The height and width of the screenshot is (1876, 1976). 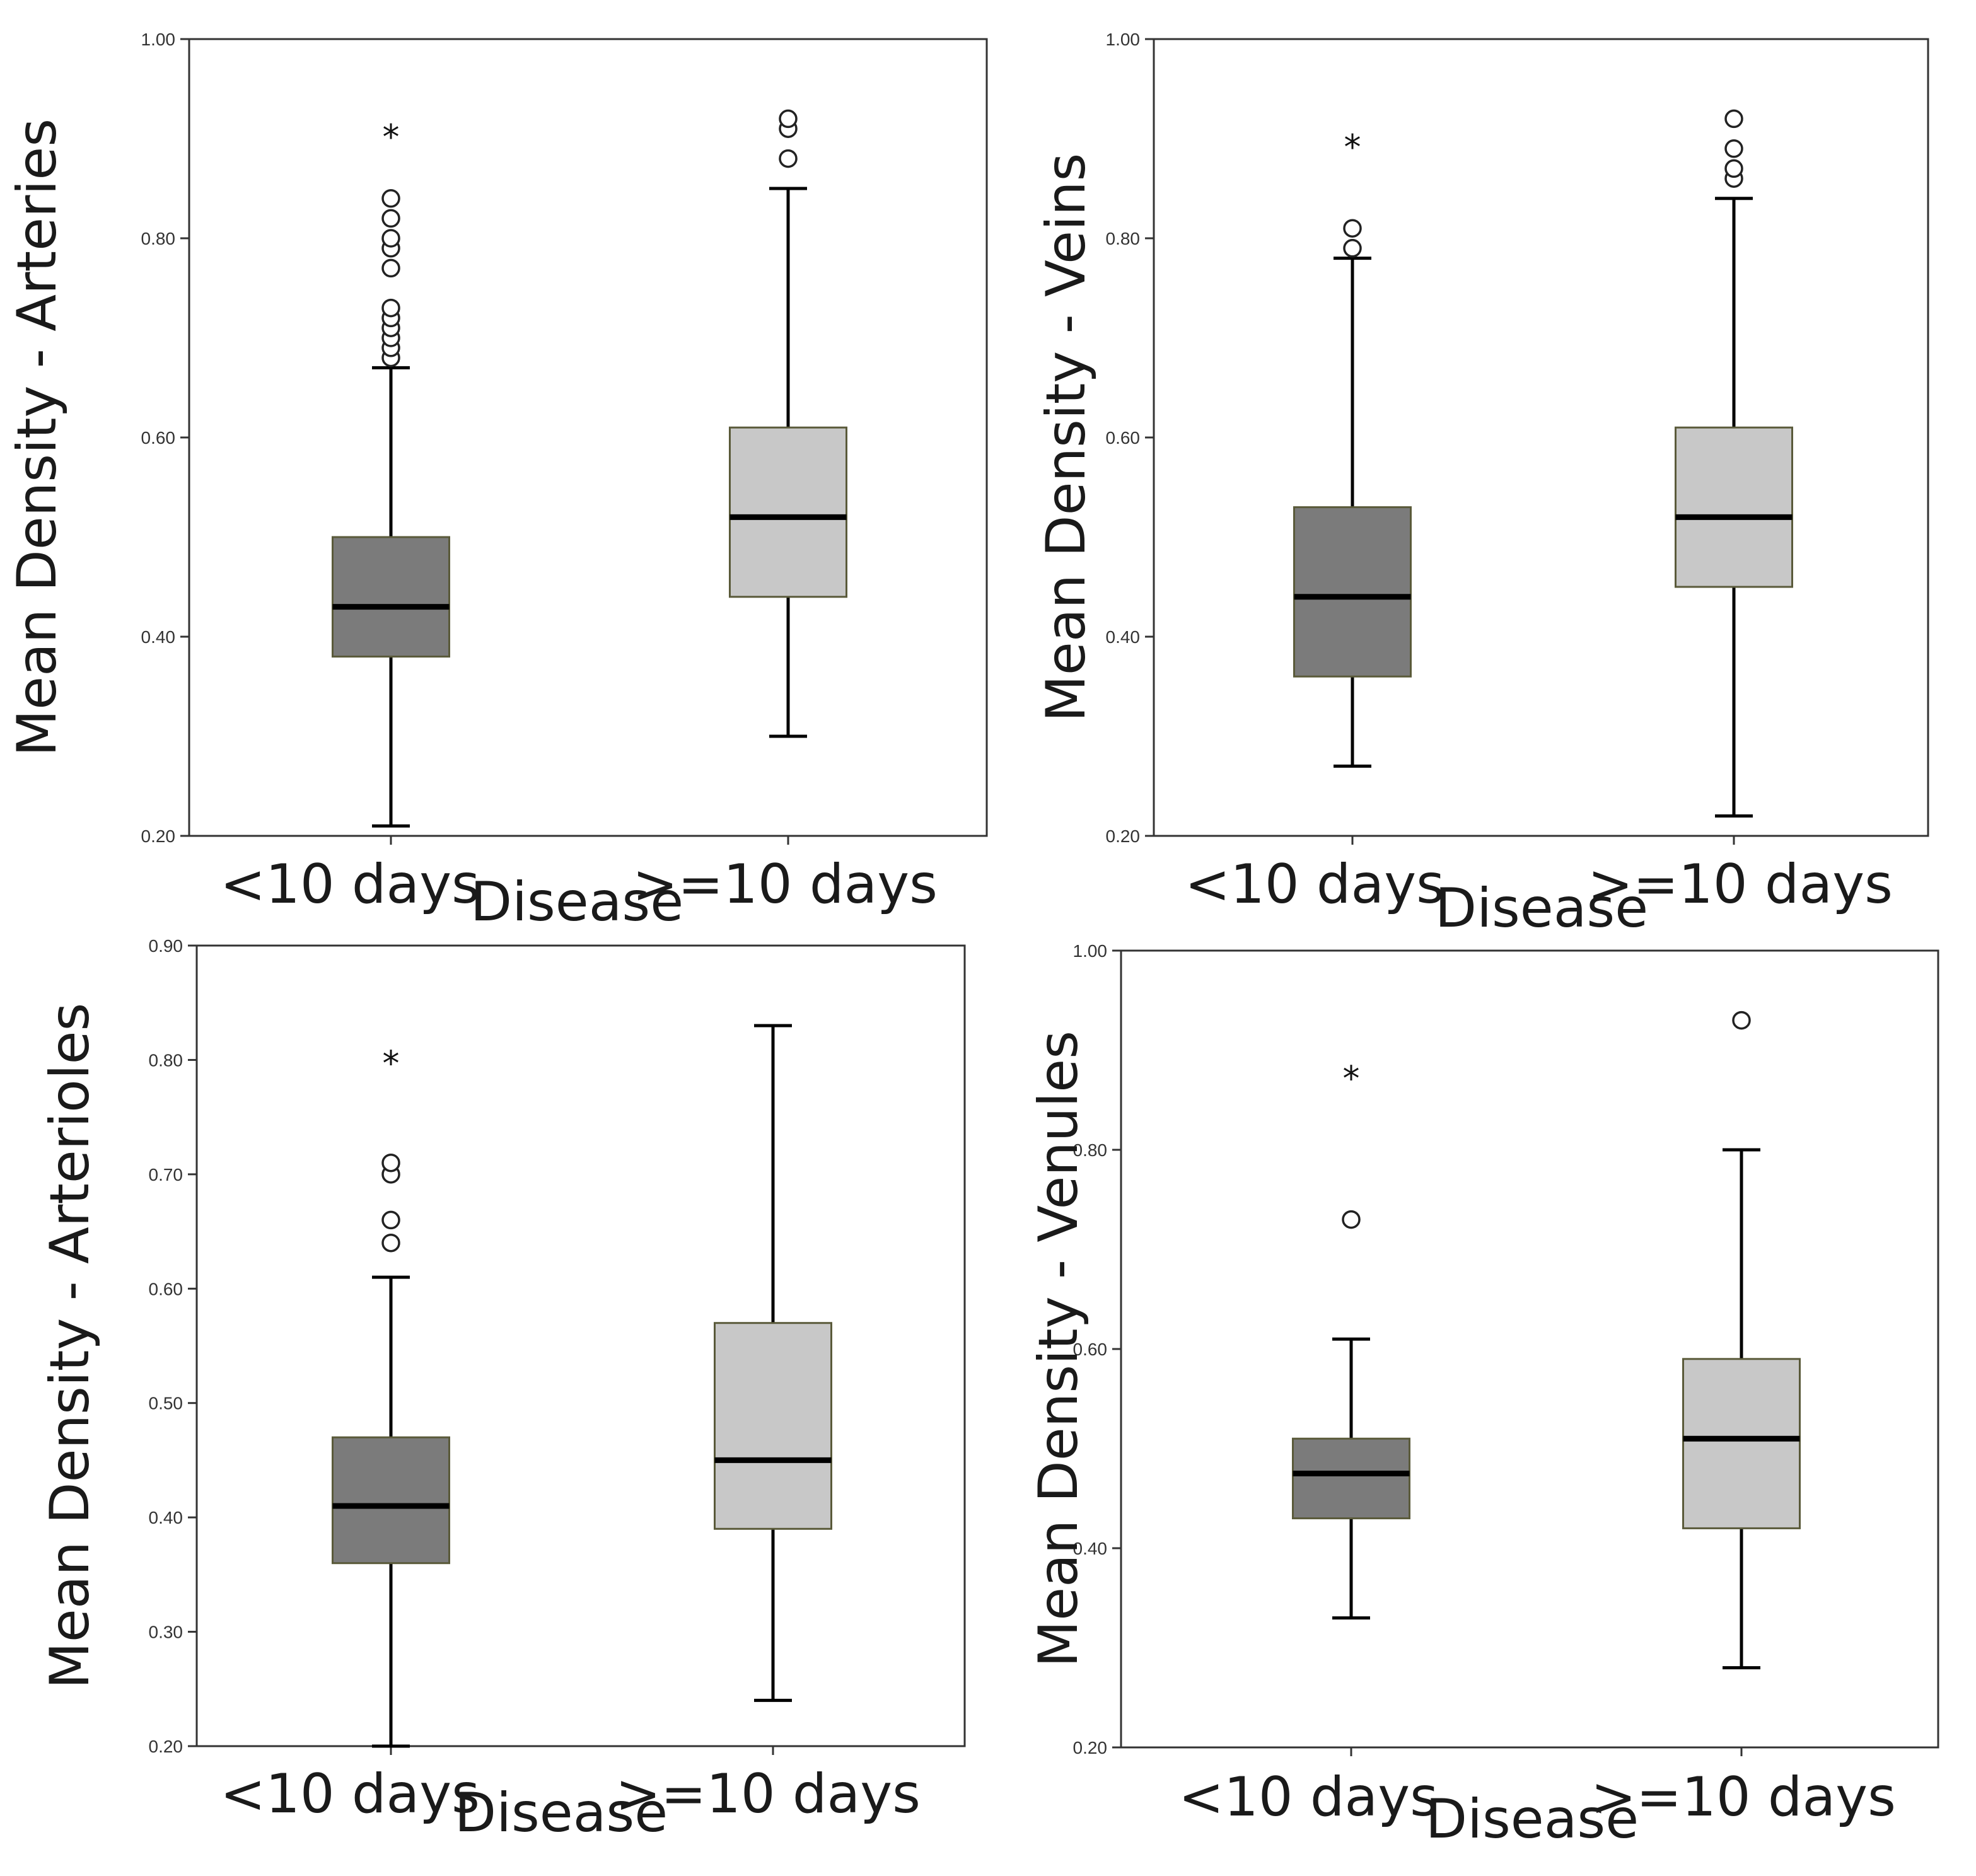 I want to click on y-axis-label: Mean Density - Arteries, so click(x=37, y=437).